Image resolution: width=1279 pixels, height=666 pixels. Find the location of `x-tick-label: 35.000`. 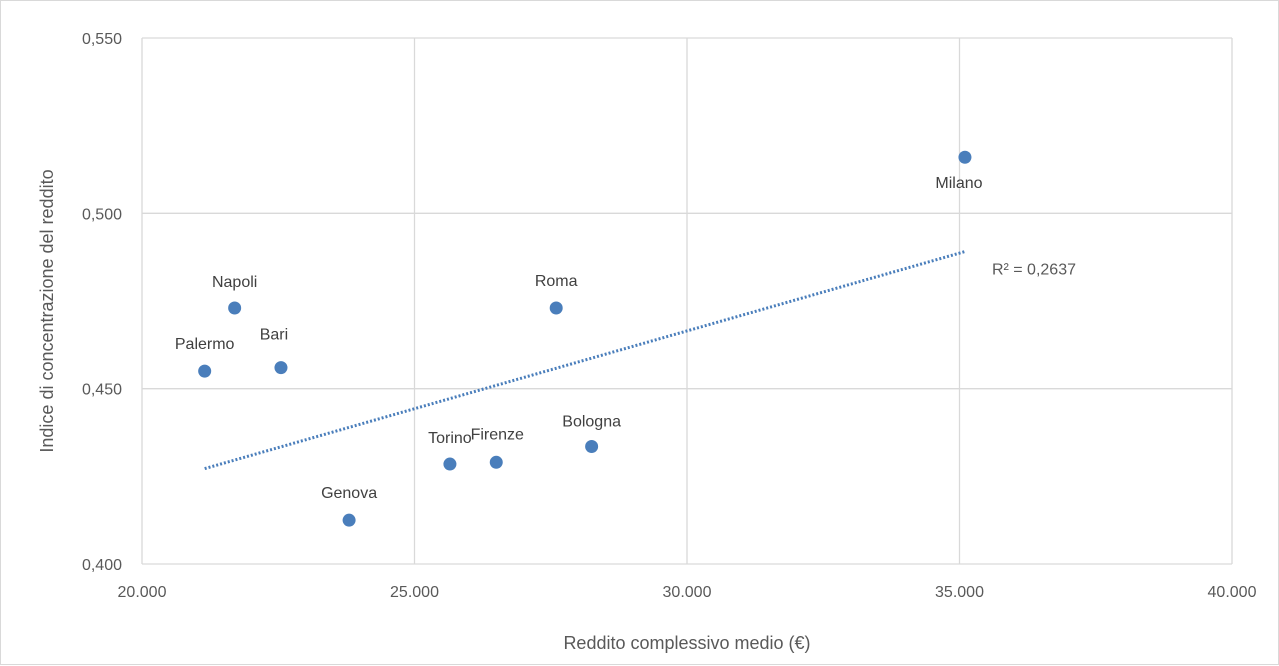

x-tick-label: 35.000 is located at coordinates (959, 592).